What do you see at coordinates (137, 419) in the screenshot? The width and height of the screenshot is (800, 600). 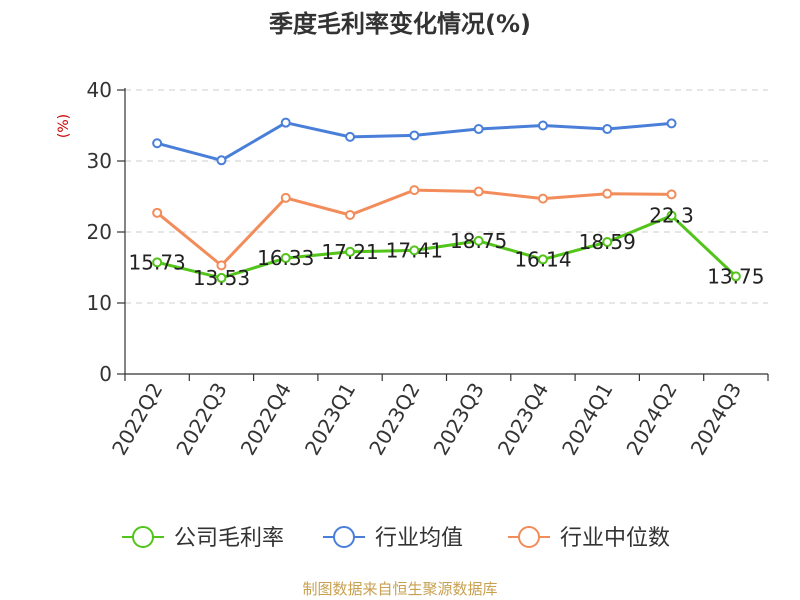 I see `x-tick-label: 2022Q2` at bounding box center [137, 419].